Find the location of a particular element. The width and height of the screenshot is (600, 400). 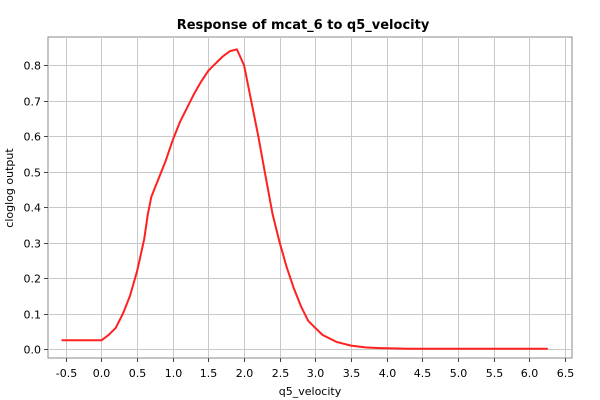

x-tick-label: 0.0 is located at coordinates (102, 373).